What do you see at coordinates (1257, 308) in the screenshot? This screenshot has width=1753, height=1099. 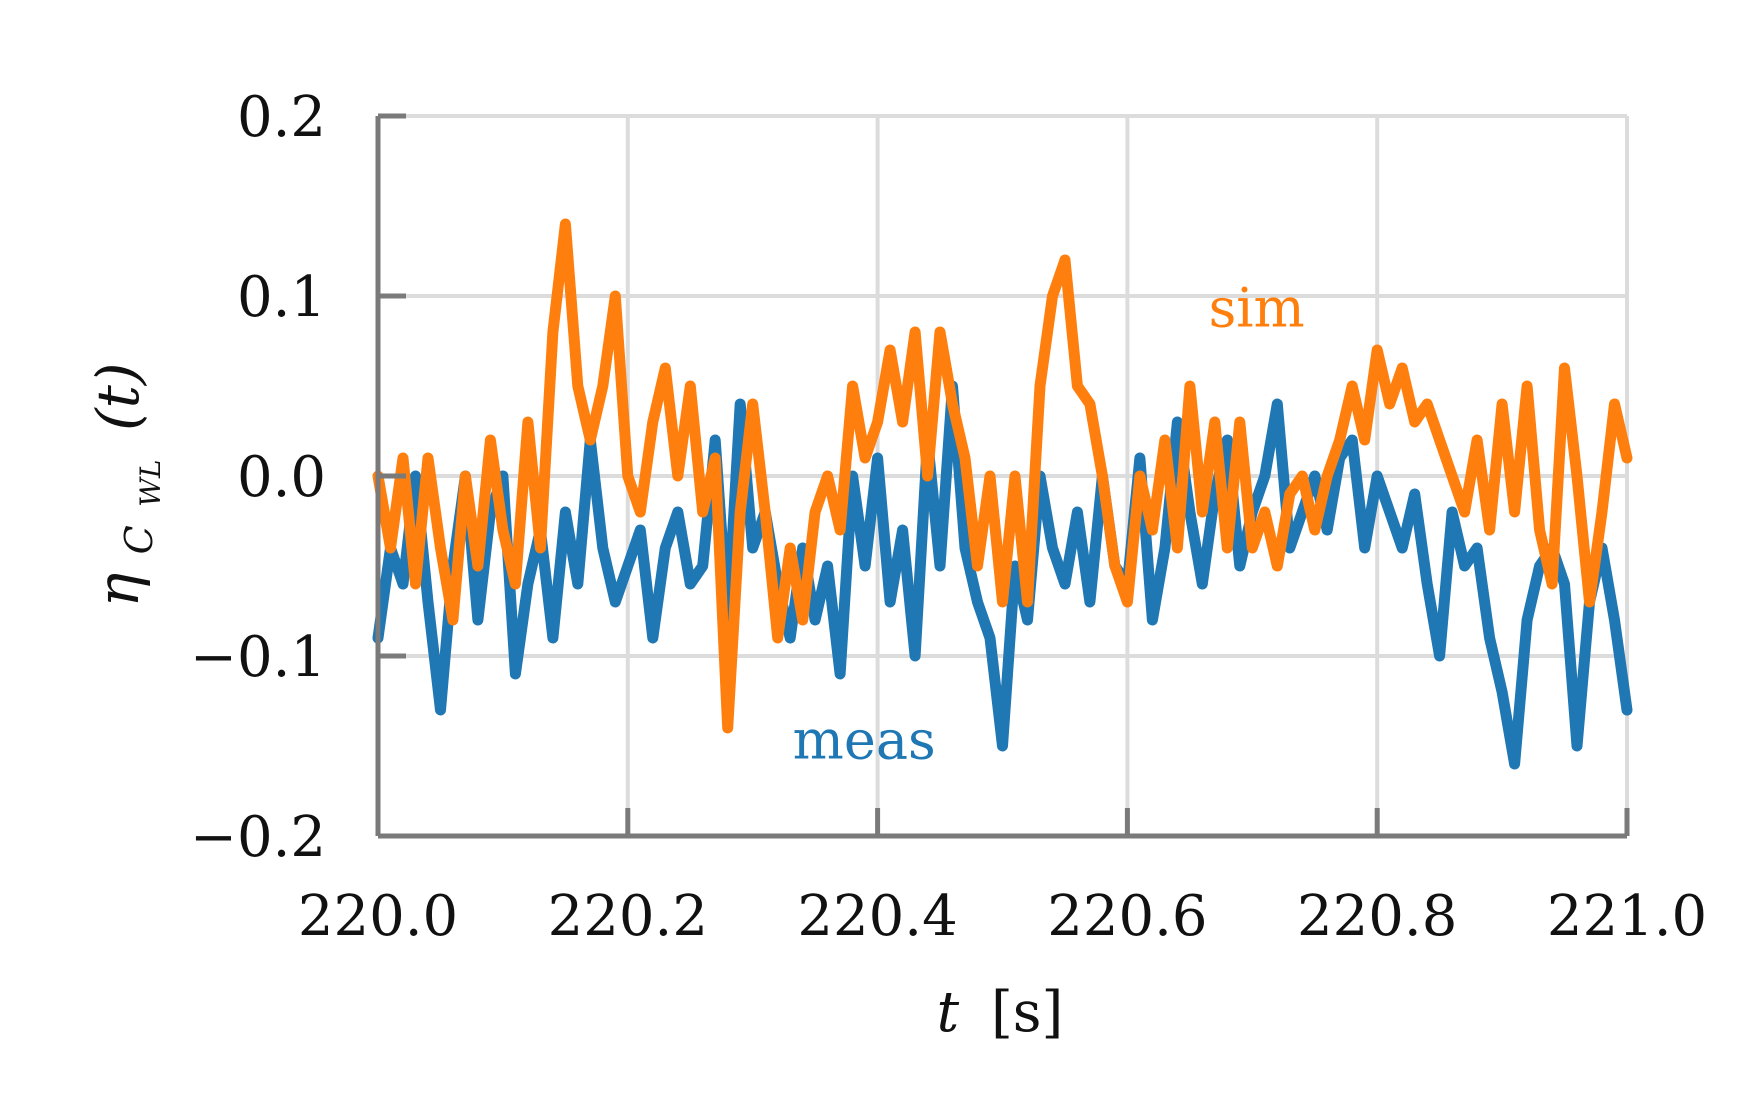 I see `series-label-sim: sim` at bounding box center [1257, 308].